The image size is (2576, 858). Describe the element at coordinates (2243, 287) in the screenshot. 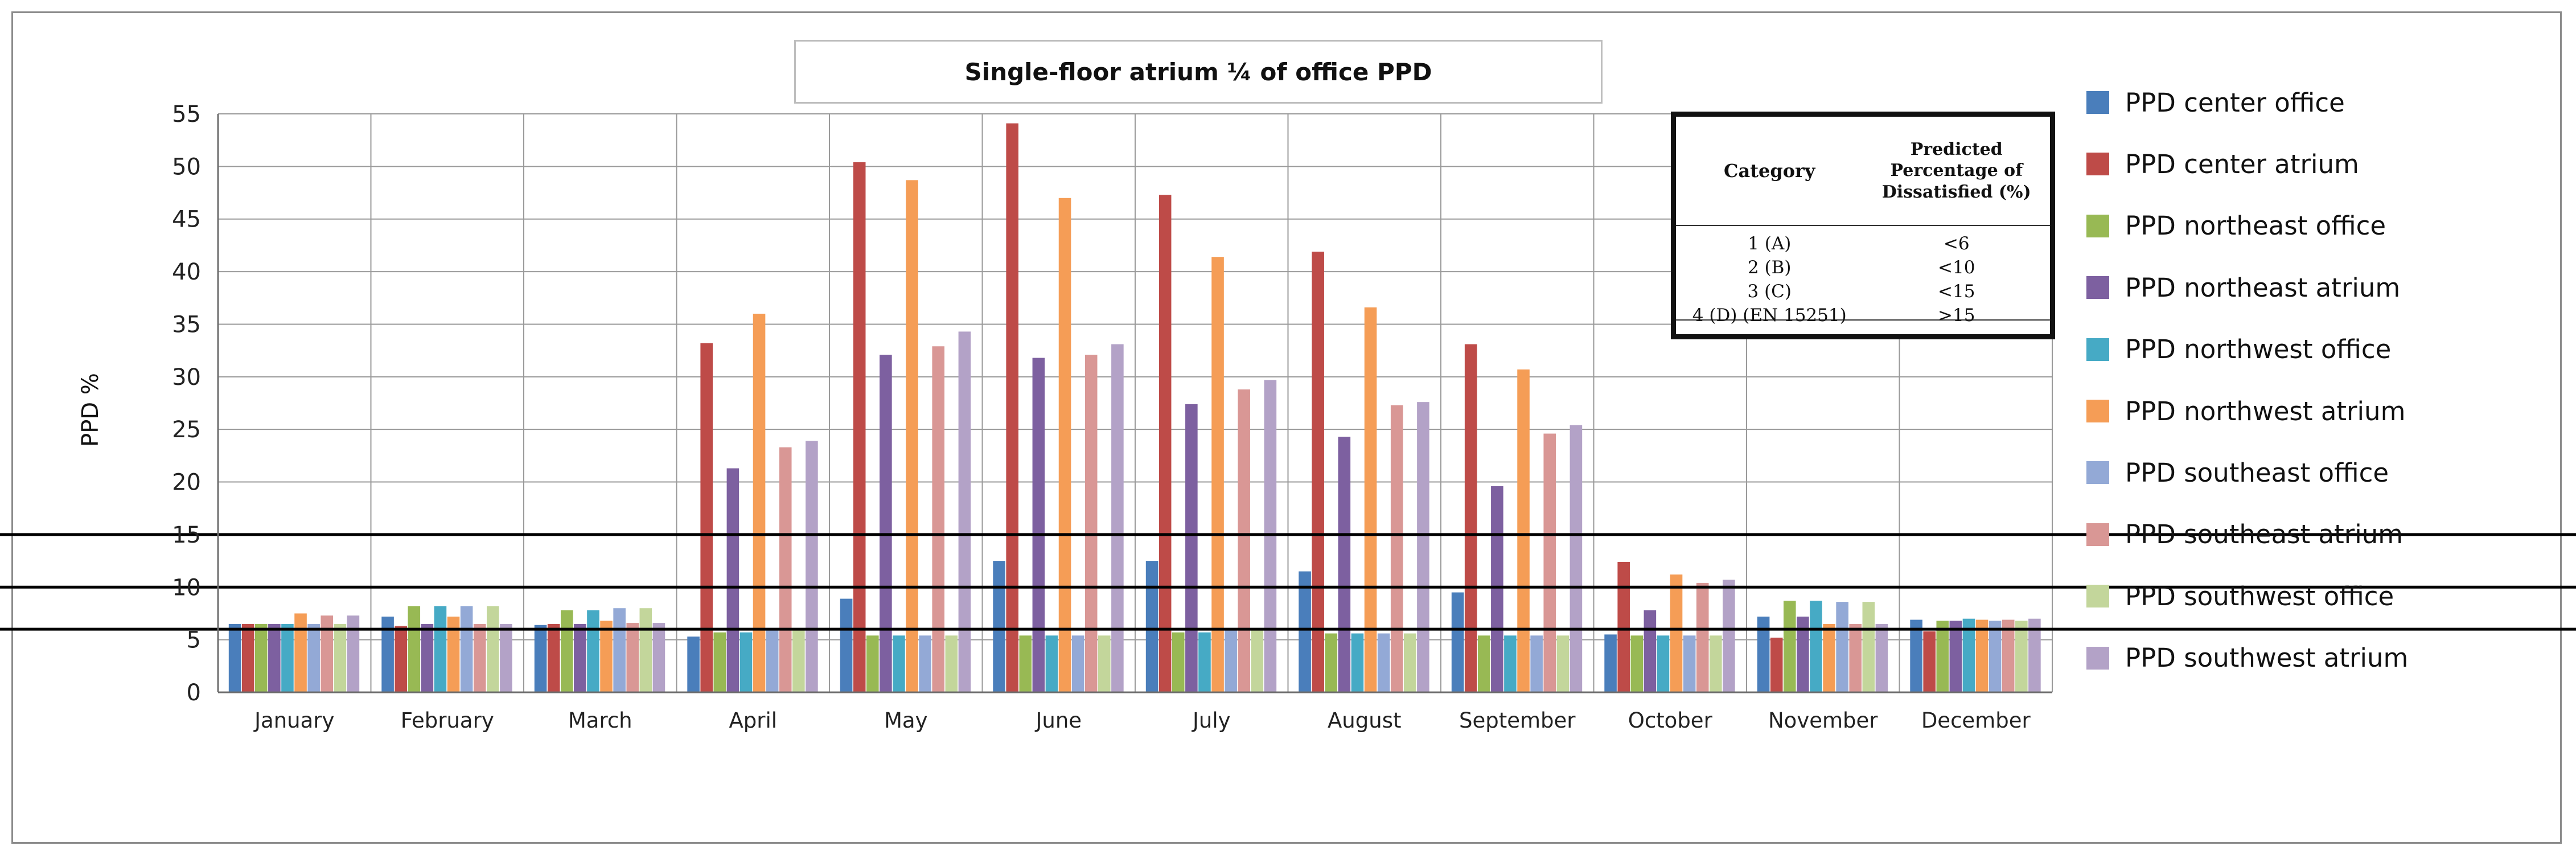

I see `legend-item: PPD northeast atrium` at that location.